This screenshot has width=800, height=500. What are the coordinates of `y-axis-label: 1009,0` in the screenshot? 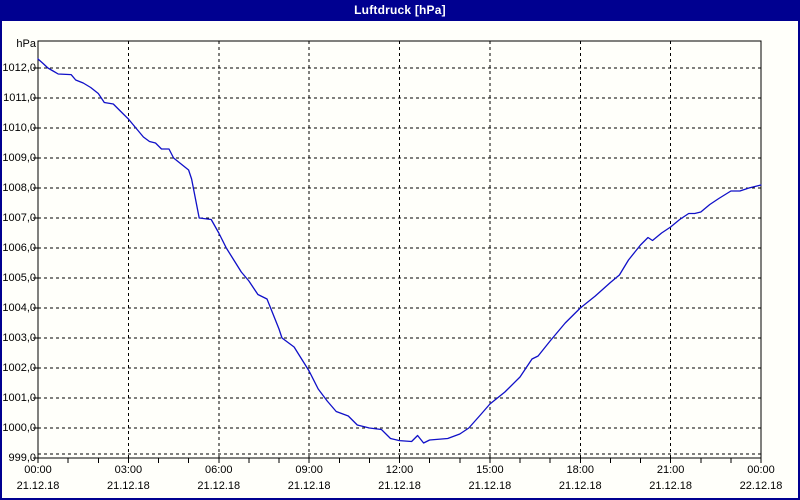 It's located at (19, 158).